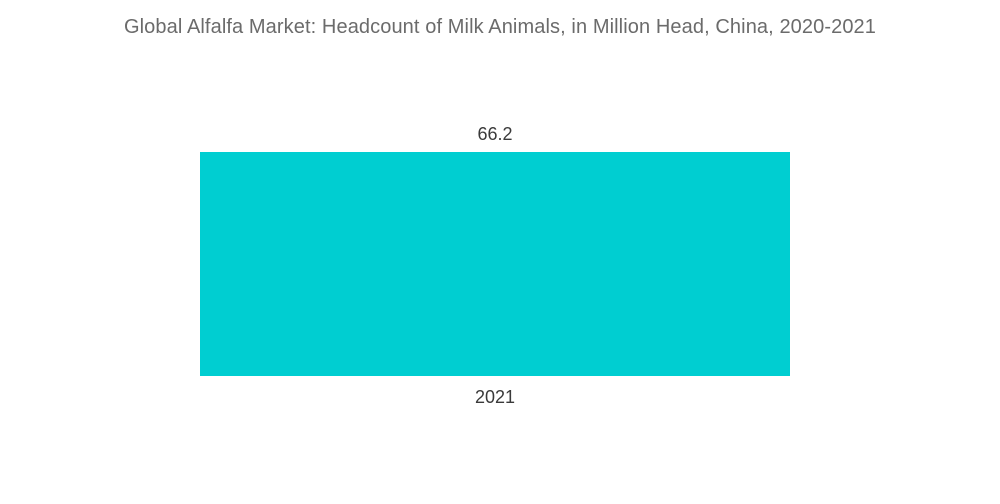 The height and width of the screenshot is (504, 1000). What do you see at coordinates (495, 397) in the screenshot?
I see `x-tick-label-2021: 2021` at bounding box center [495, 397].